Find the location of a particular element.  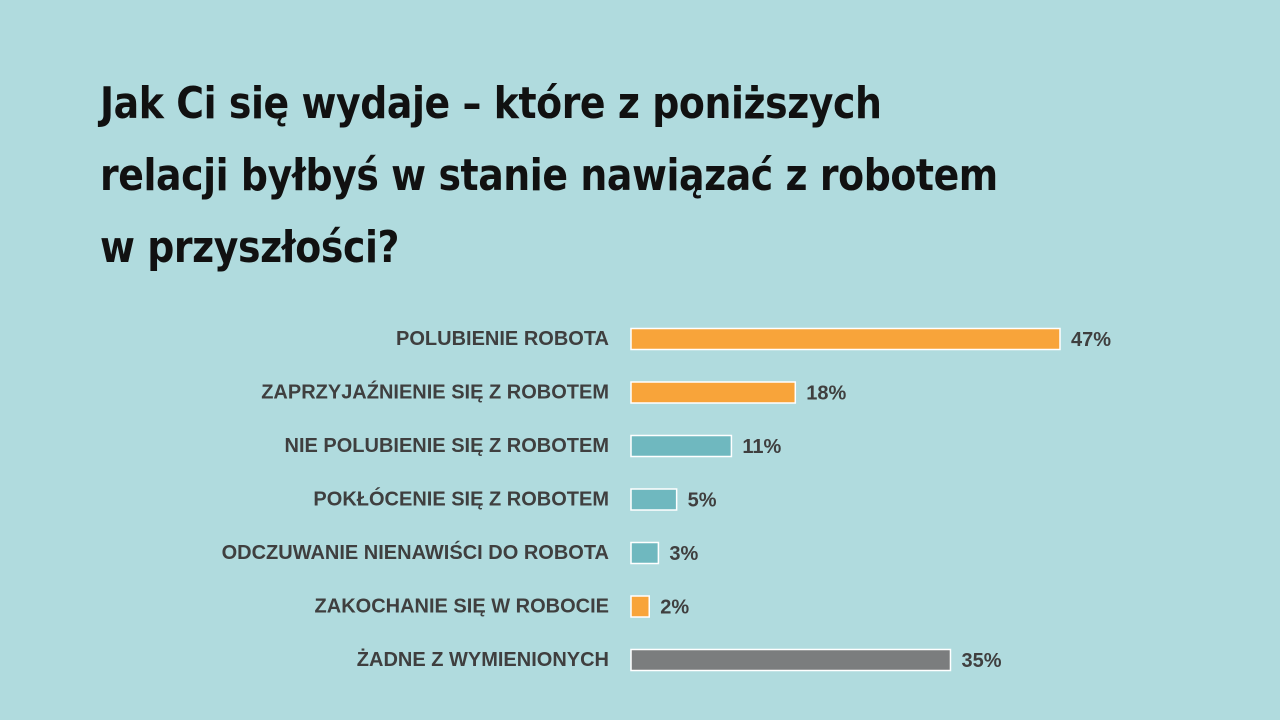

value-label: 11% is located at coordinates (761, 447).